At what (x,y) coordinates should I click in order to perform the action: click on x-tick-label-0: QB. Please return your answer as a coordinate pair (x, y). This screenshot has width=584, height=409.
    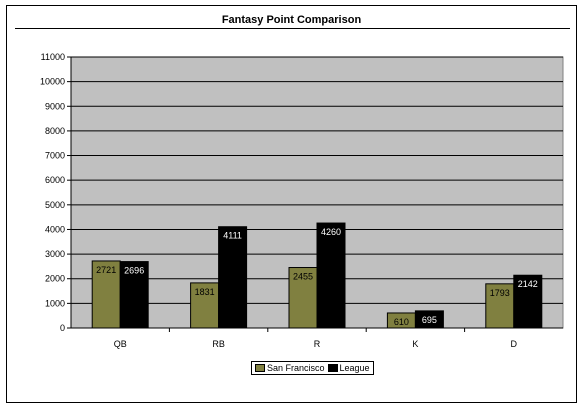
    Looking at the image, I should click on (120, 344).